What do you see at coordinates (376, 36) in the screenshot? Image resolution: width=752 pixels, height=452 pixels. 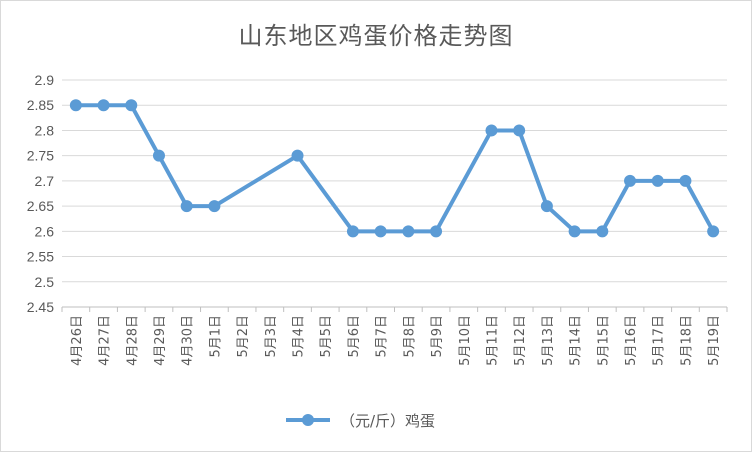 I see `chart-title: 山东地区鸡蛋价格走势图` at bounding box center [376, 36].